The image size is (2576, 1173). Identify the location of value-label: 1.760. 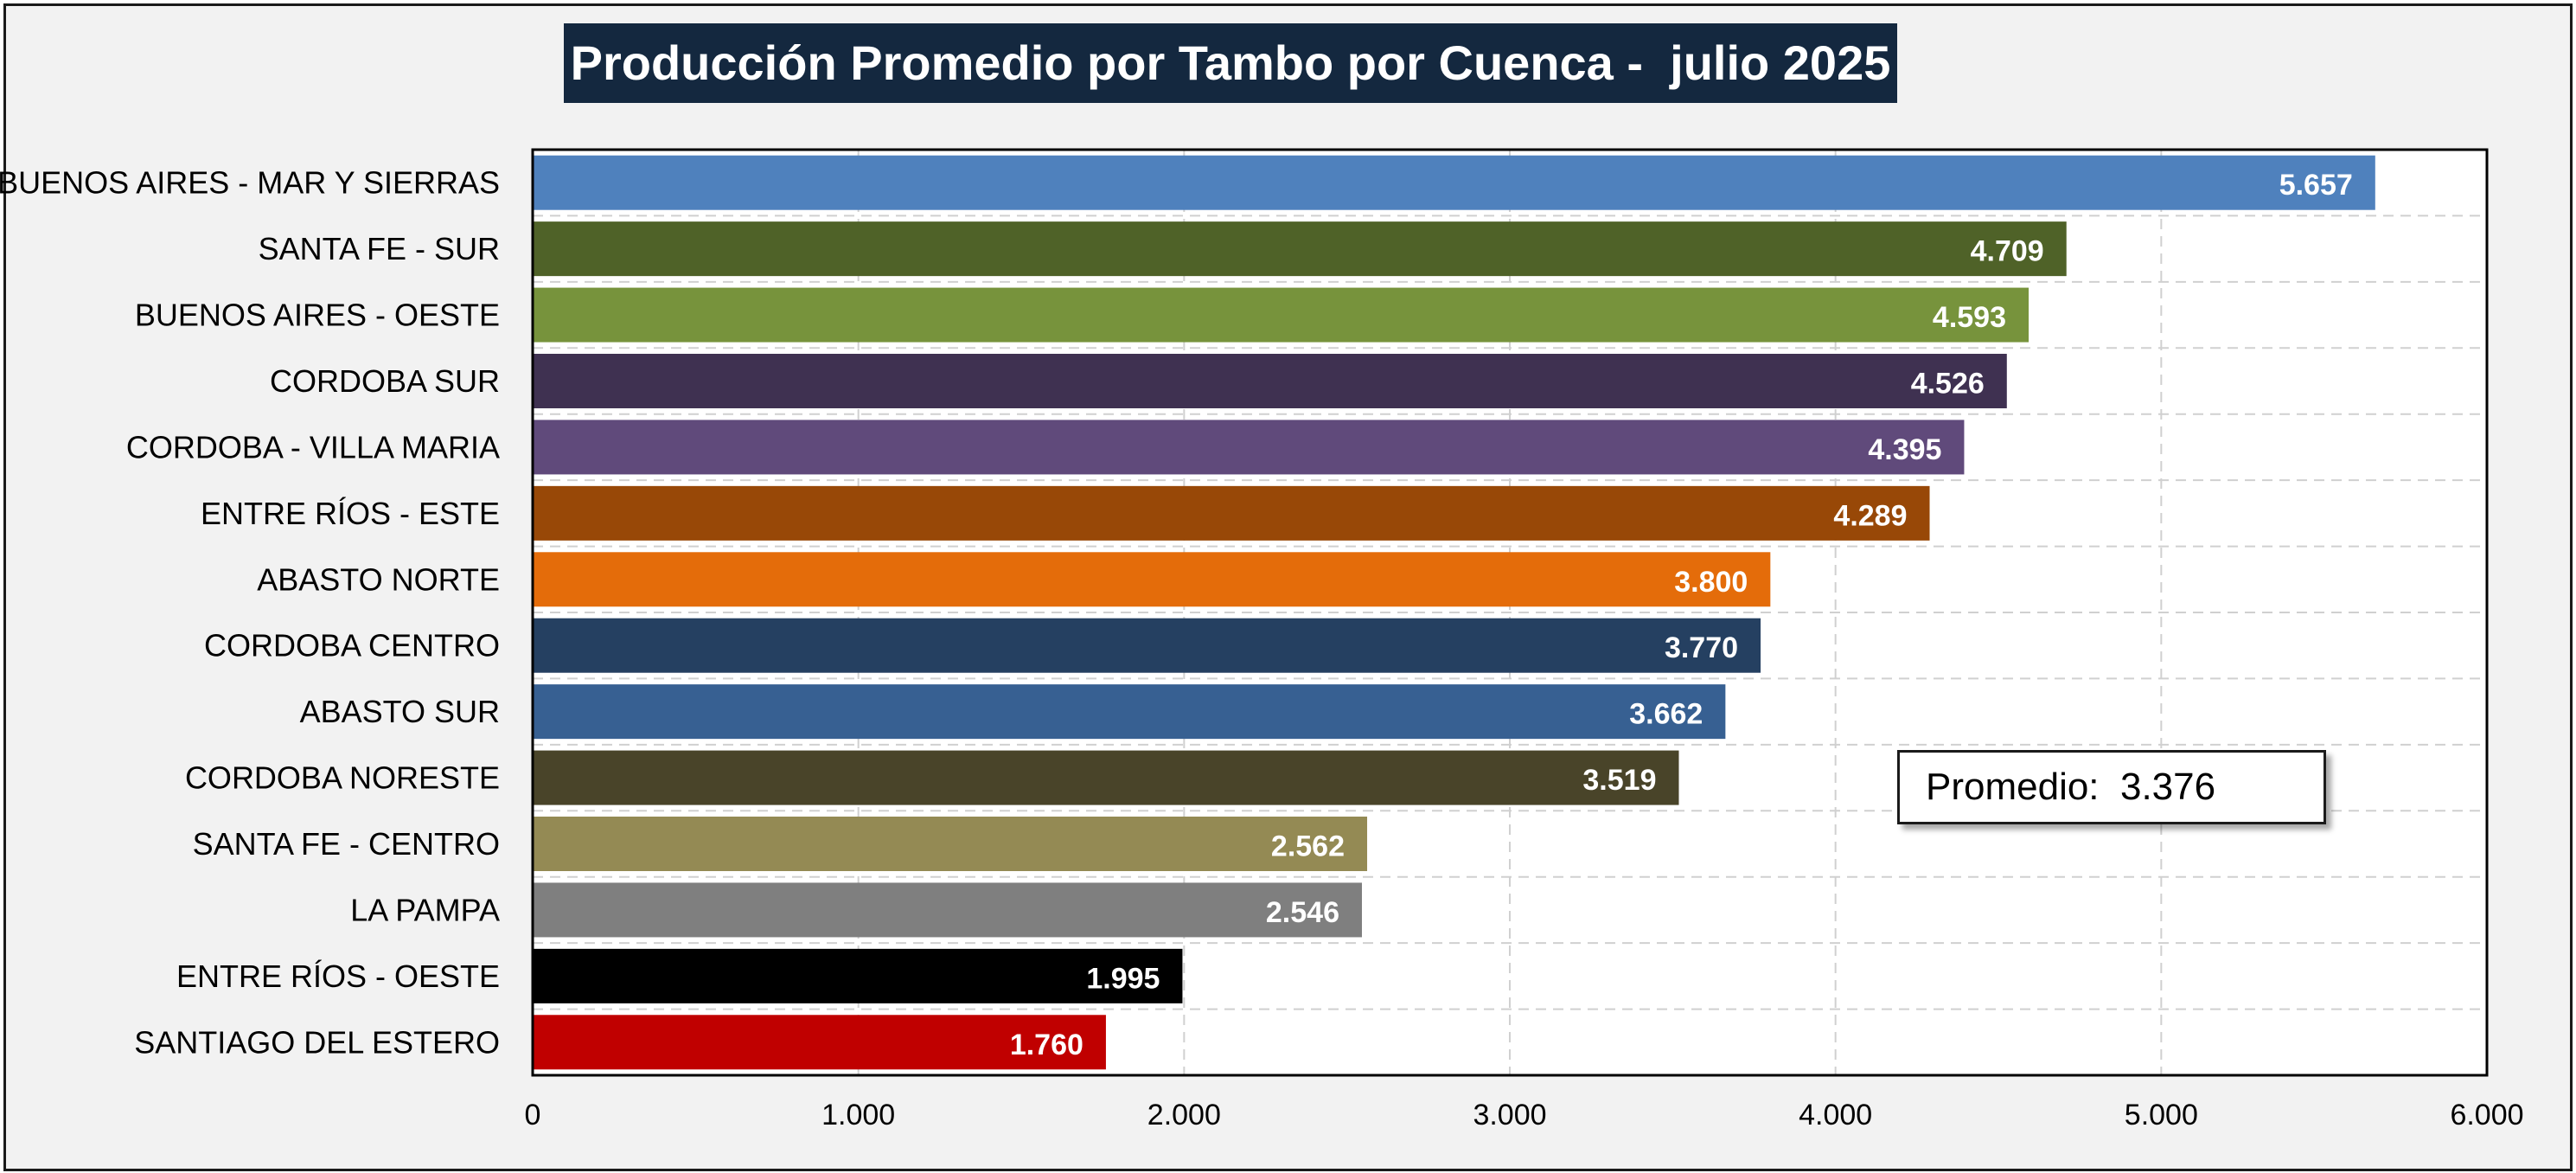
(1046, 1045).